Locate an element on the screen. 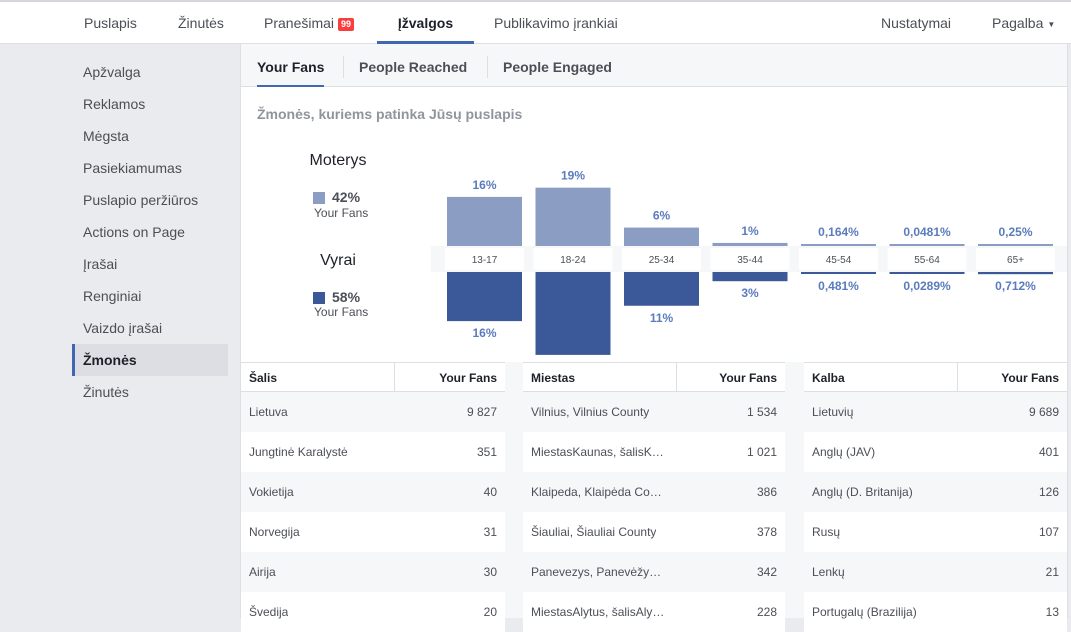 The image size is (1071, 632). chart-title: Žmonės, kuriems patinka Jūsų puslapis is located at coordinates (390, 114).